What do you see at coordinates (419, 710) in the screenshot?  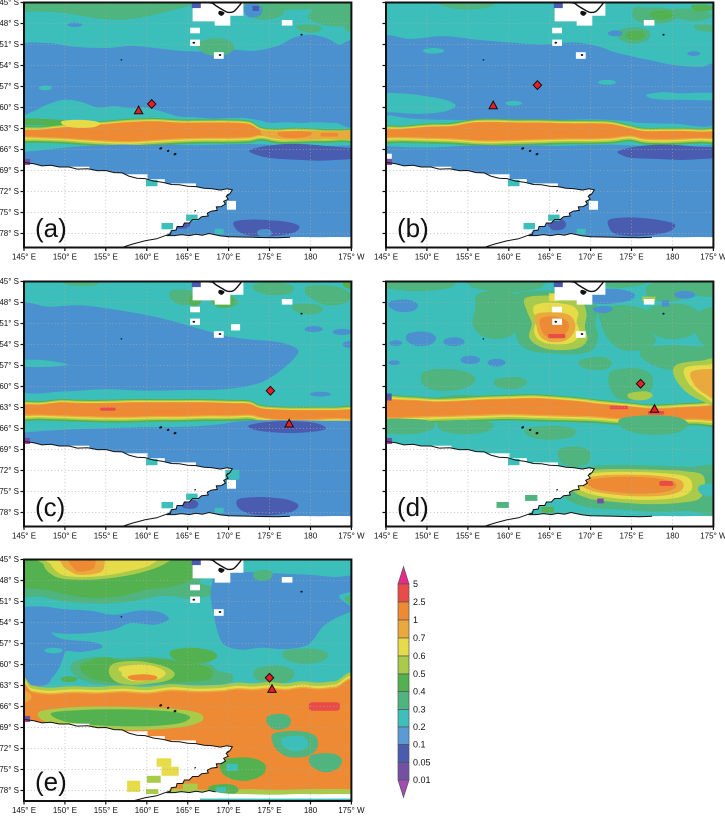 I see `svg-text: 0.3` at bounding box center [419, 710].